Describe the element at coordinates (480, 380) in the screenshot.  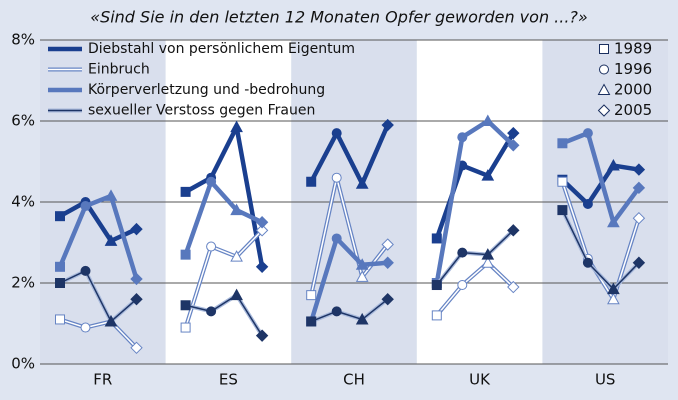
I see `x-tick-label: UK` at that location.